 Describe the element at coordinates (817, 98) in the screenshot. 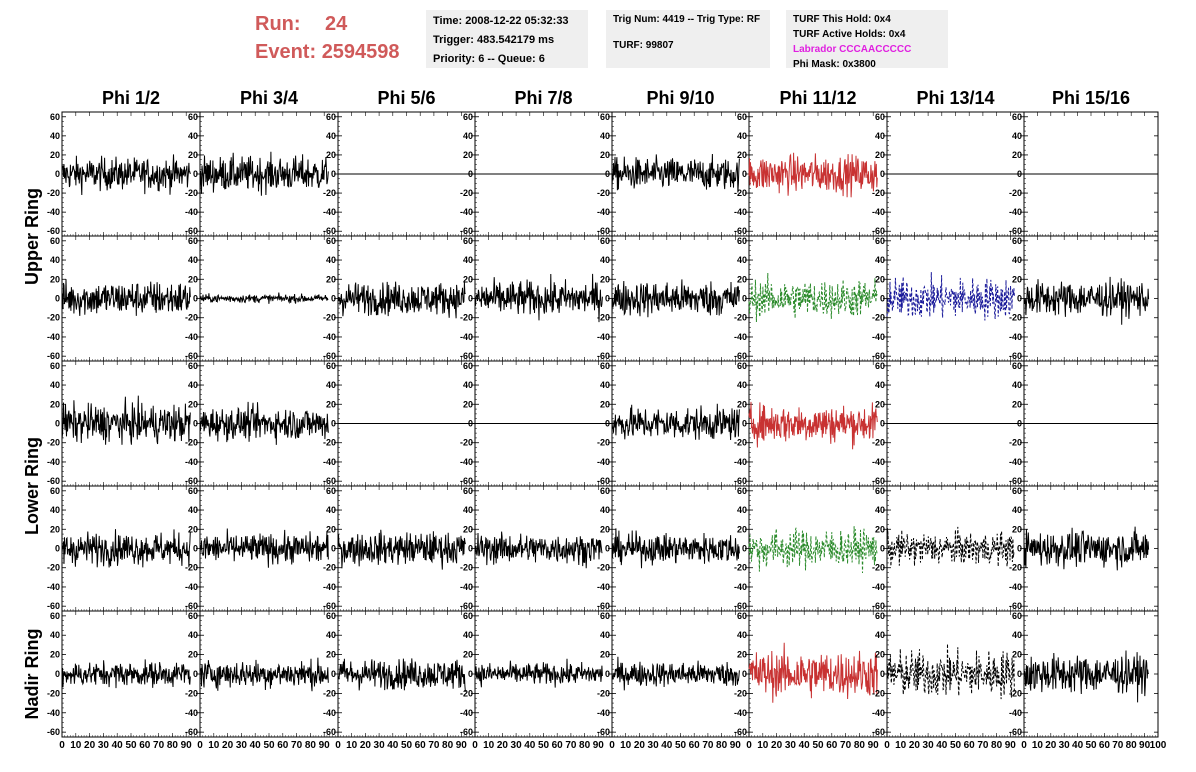

I see `column-title: Phi 11/12` at that location.